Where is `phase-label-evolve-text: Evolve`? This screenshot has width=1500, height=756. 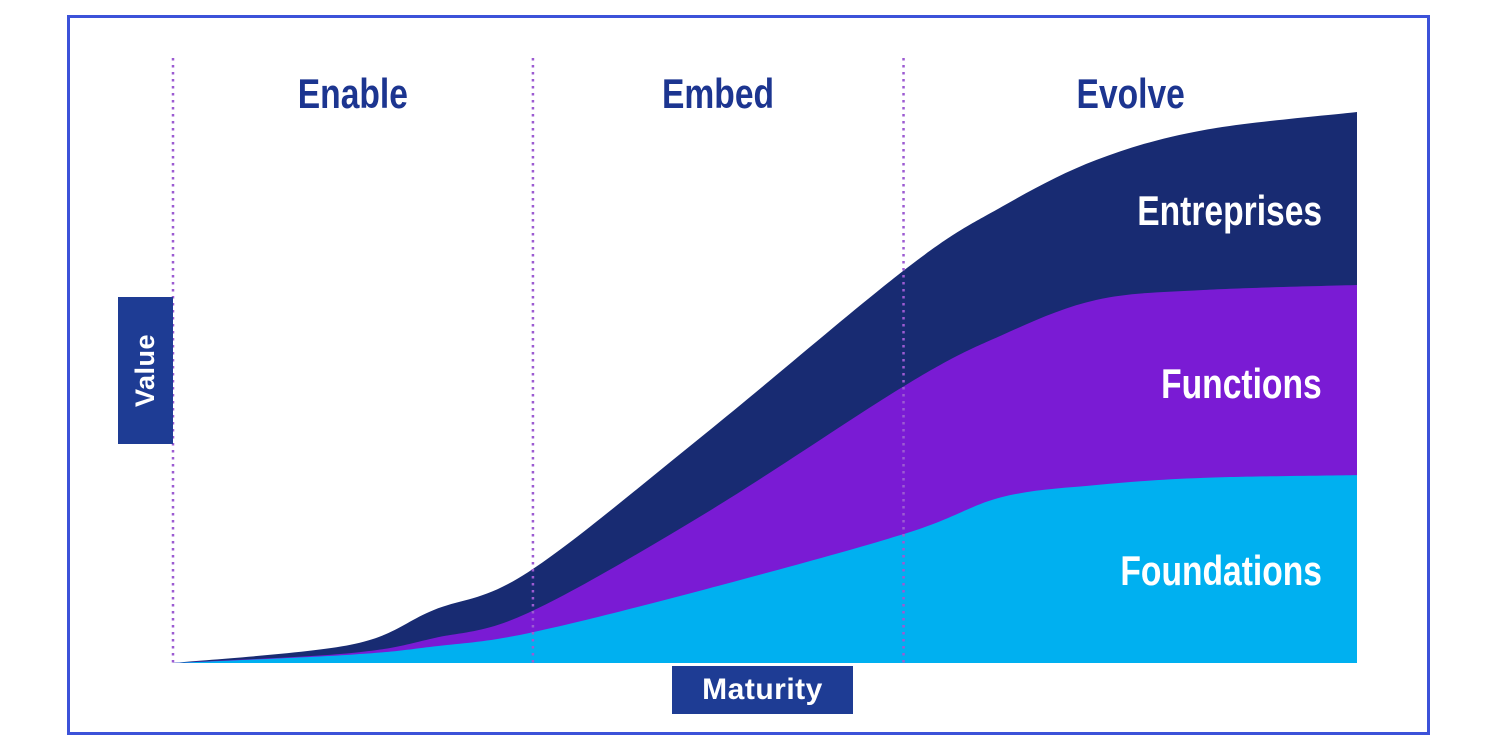 phase-label-evolve-text: Evolve is located at coordinates (1130, 93).